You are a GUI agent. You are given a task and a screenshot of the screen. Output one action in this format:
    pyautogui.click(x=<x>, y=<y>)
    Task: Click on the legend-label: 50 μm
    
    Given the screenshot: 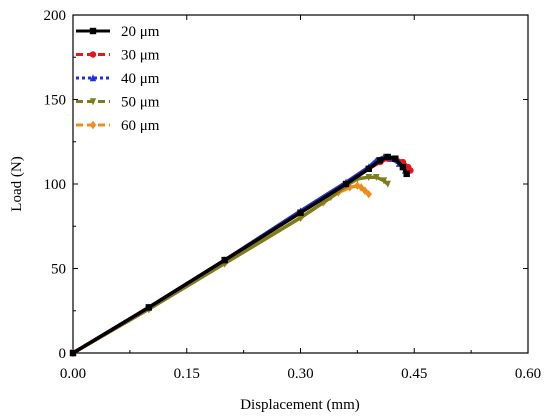 What is the action you would take?
    pyautogui.click(x=140, y=103)
    